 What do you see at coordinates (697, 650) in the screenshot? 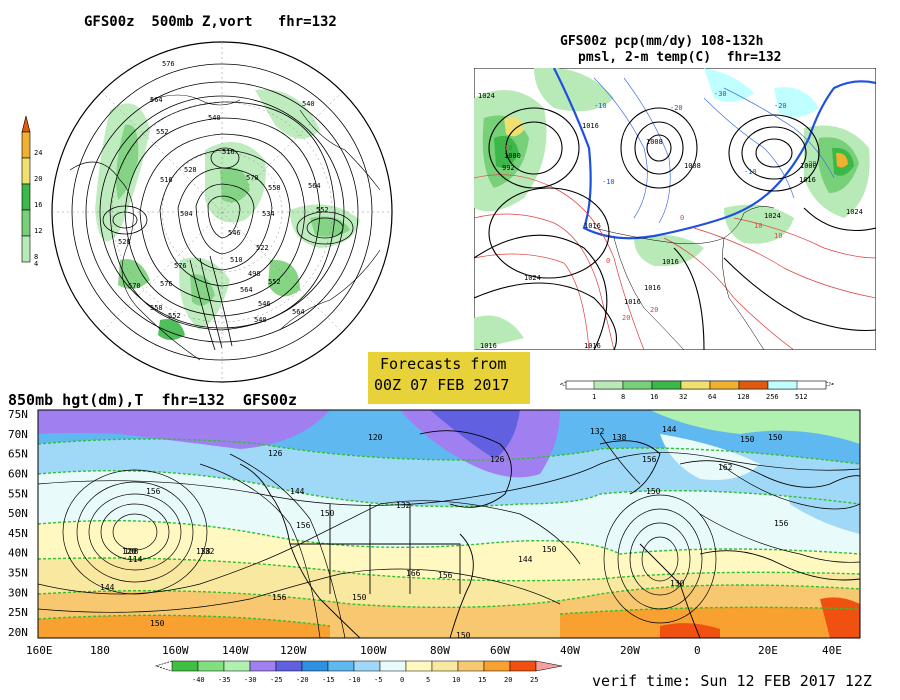
I see `longitude-label: 0` at bounding box center [697, 650].